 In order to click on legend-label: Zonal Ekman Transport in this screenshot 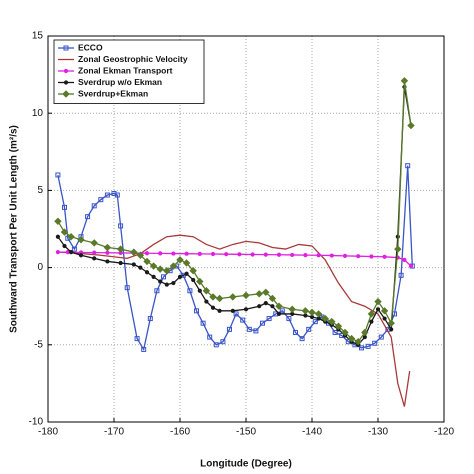, I will do `click(125, 70)`.